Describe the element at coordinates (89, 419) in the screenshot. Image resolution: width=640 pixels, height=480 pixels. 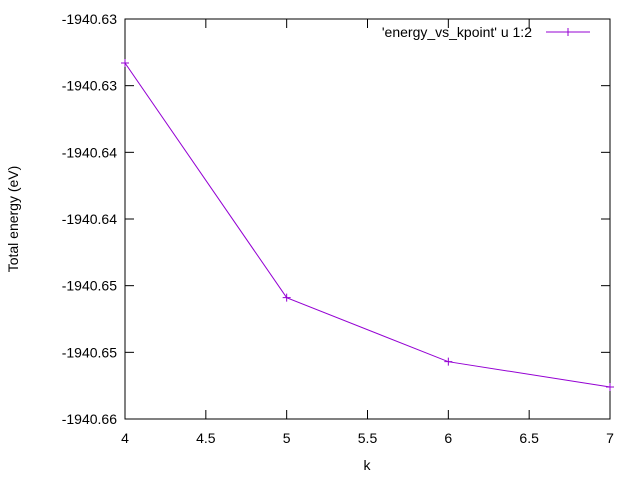
I see `y-tick-label: -1940.66` at that location.